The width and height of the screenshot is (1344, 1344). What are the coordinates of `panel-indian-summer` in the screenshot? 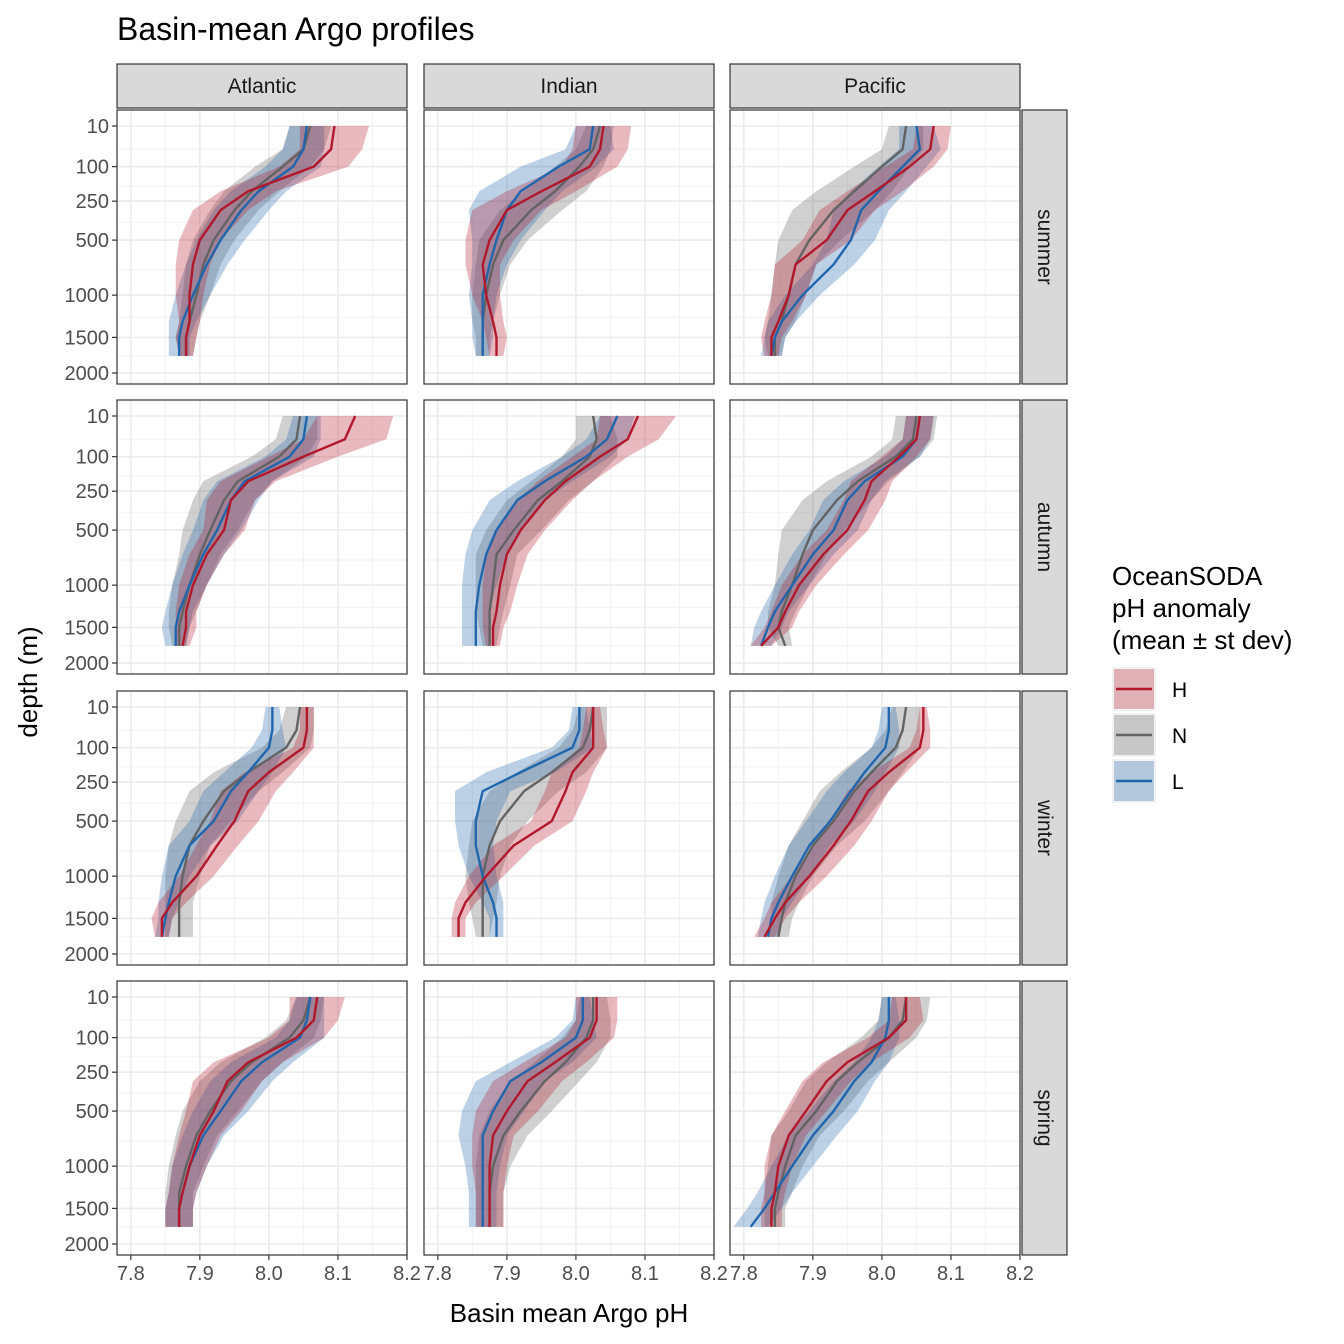 It's located at (569, 247).